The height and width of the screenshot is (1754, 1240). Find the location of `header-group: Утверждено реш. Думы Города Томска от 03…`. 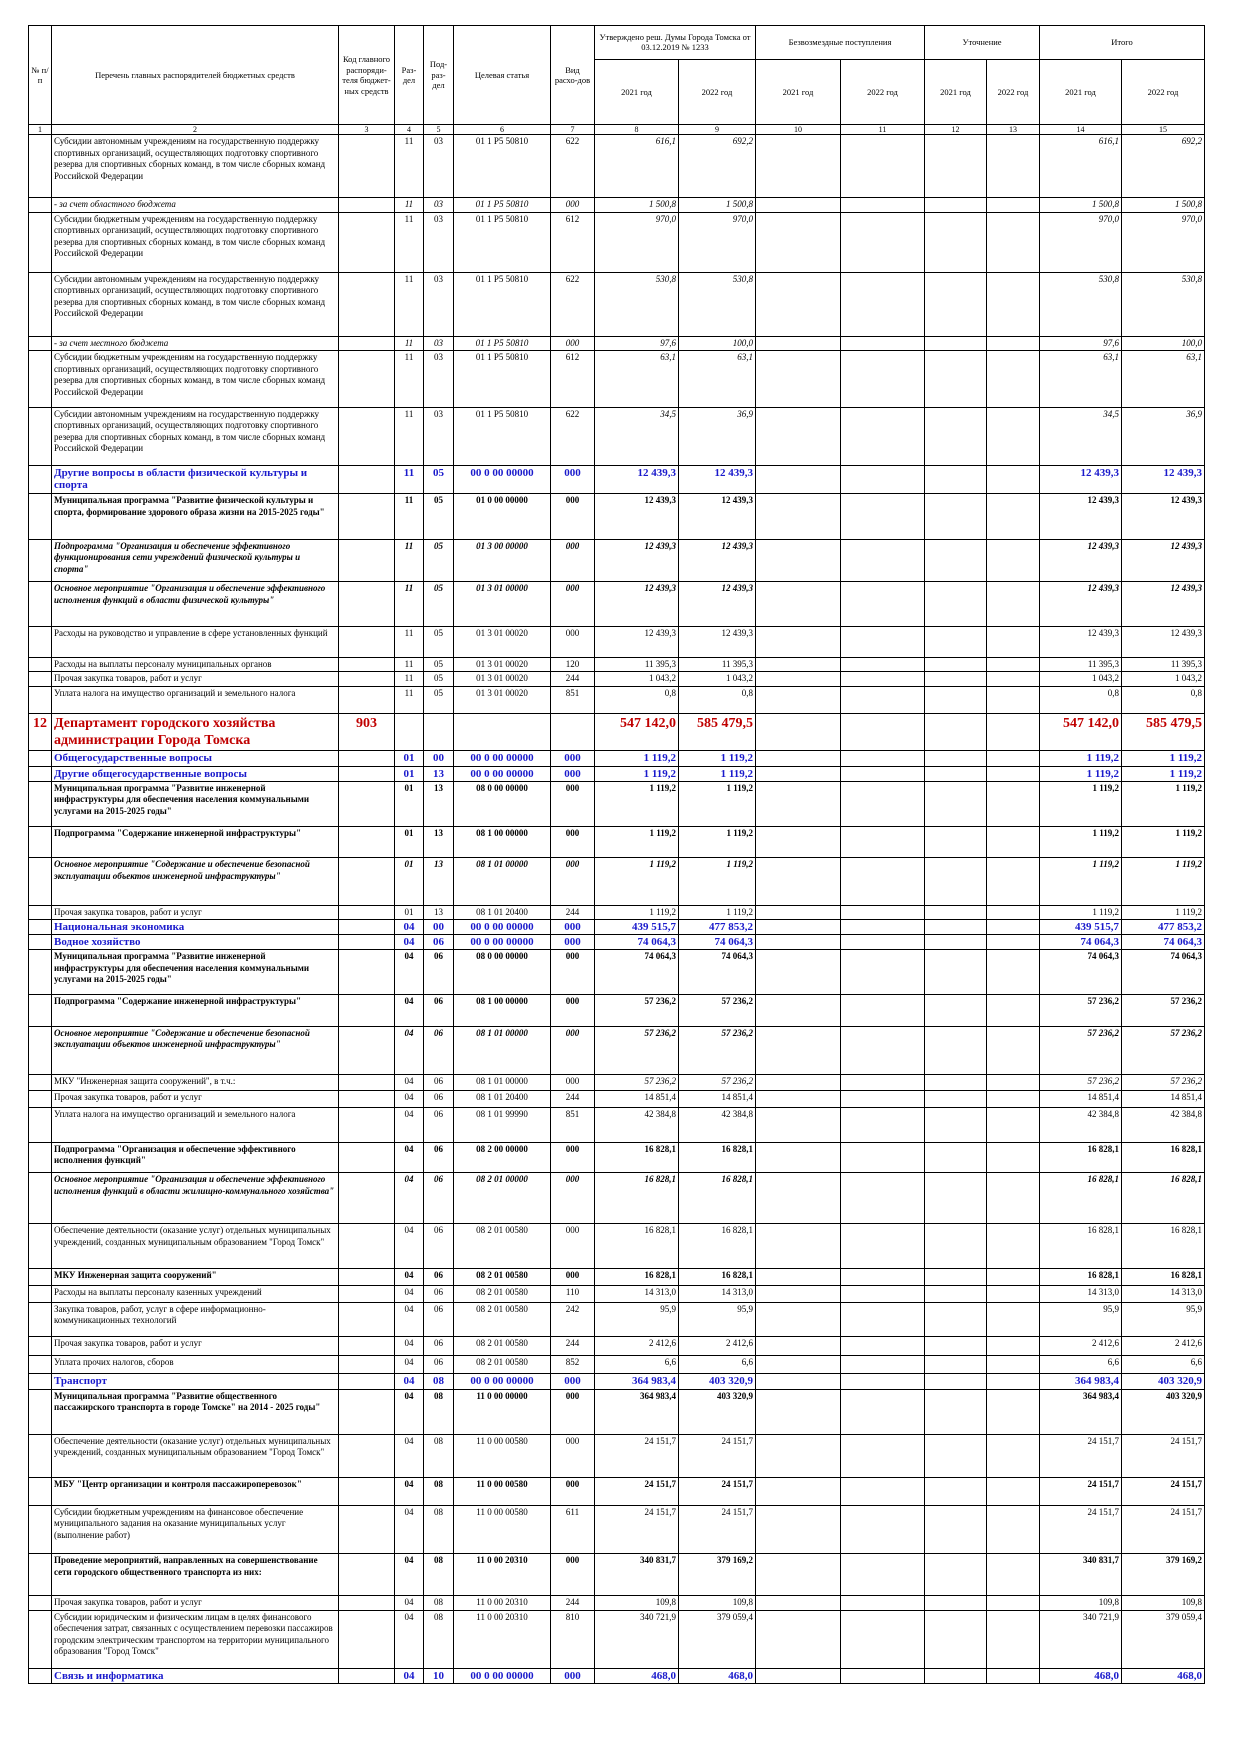

header-group: Утверждено реш. Думы Города Томска от 03… is located at coordinates (675, 42).